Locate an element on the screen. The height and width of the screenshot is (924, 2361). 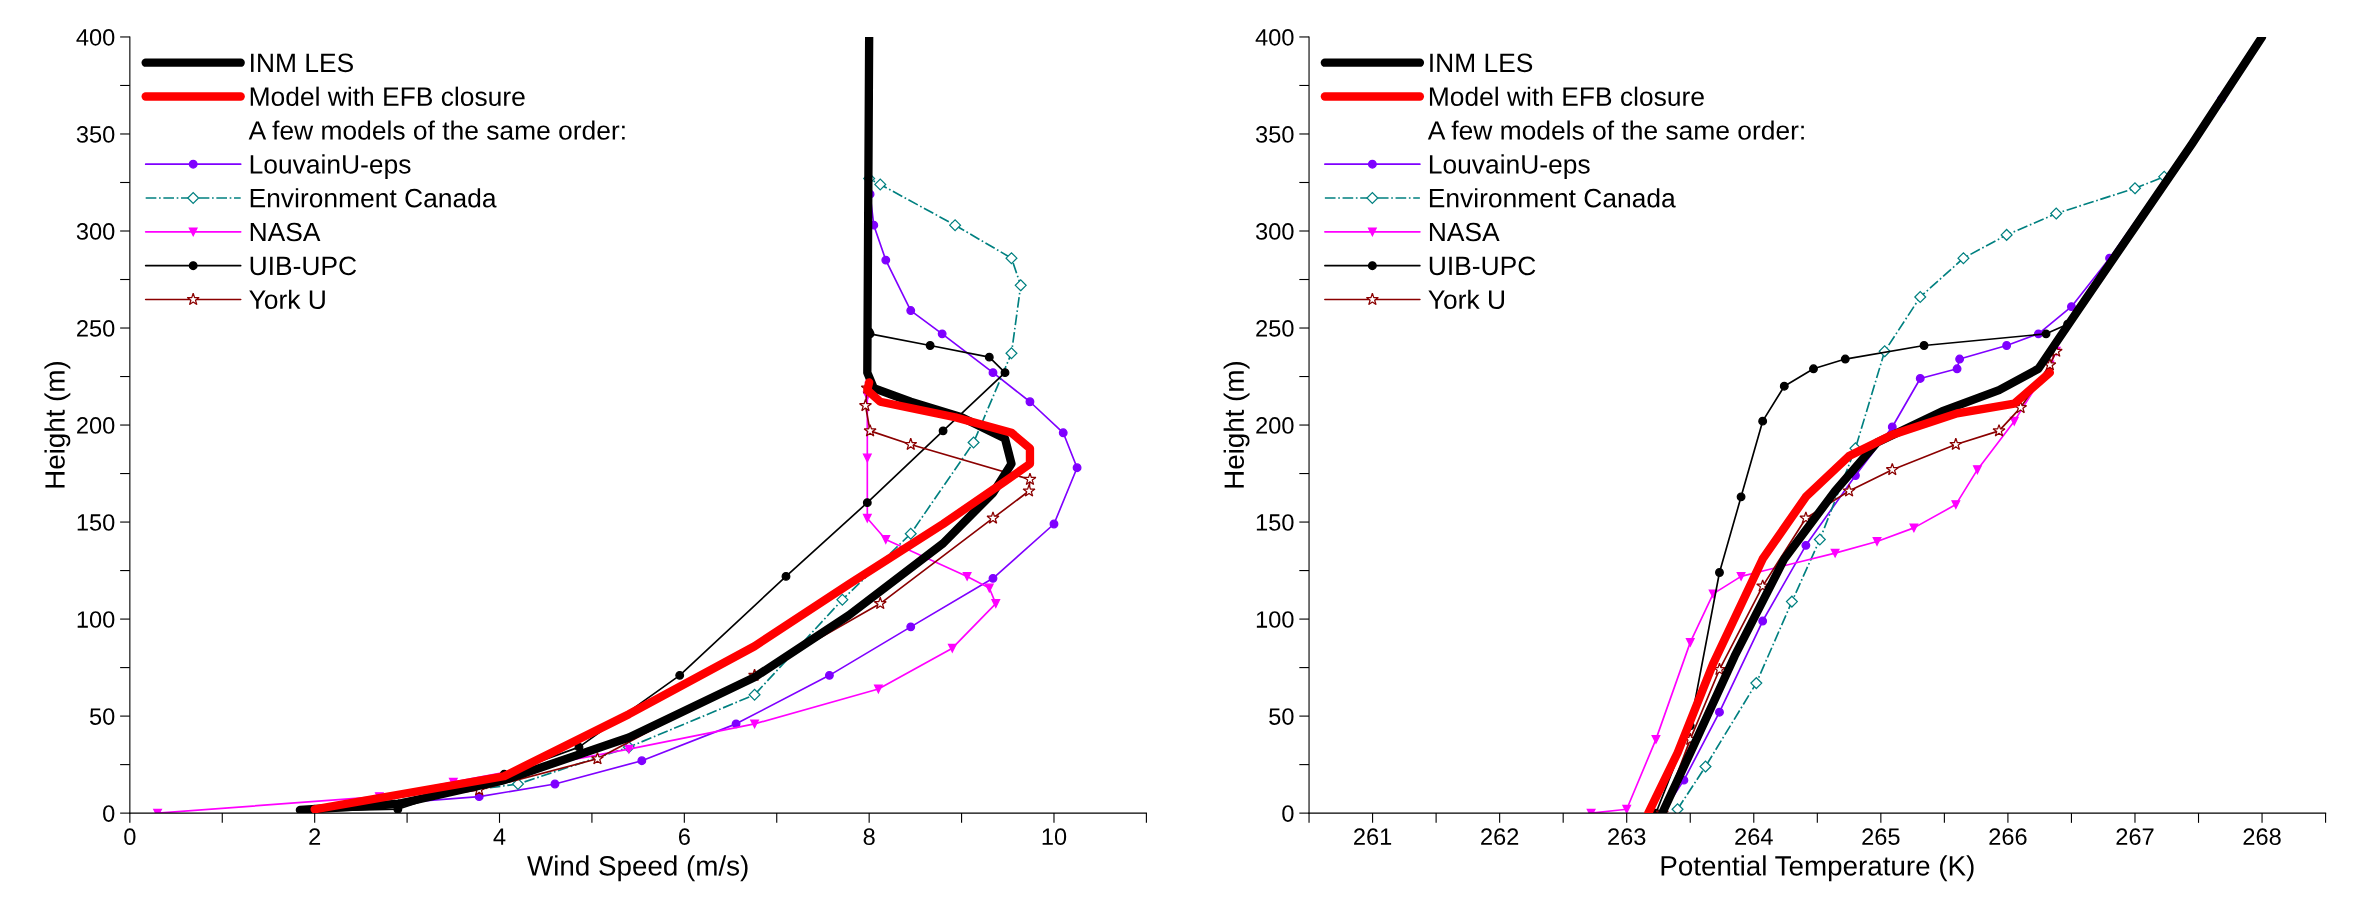
x-tick-label: 261 is located at coordinates (1373, 837).